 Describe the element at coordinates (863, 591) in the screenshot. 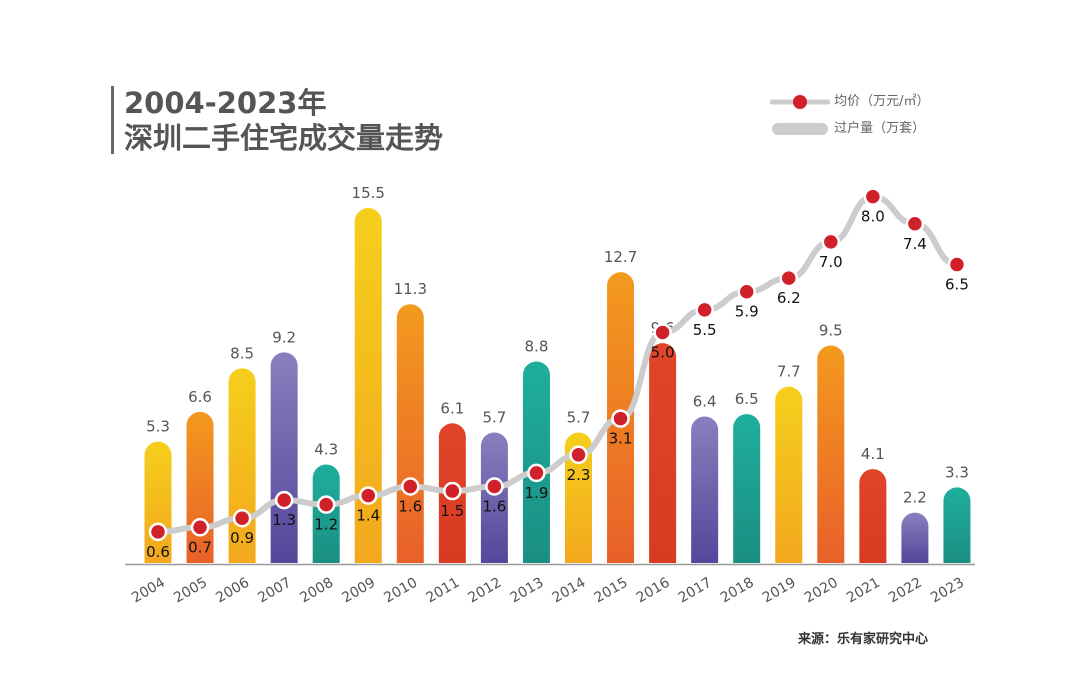

I see `x-tick-label: 2021` at that location.